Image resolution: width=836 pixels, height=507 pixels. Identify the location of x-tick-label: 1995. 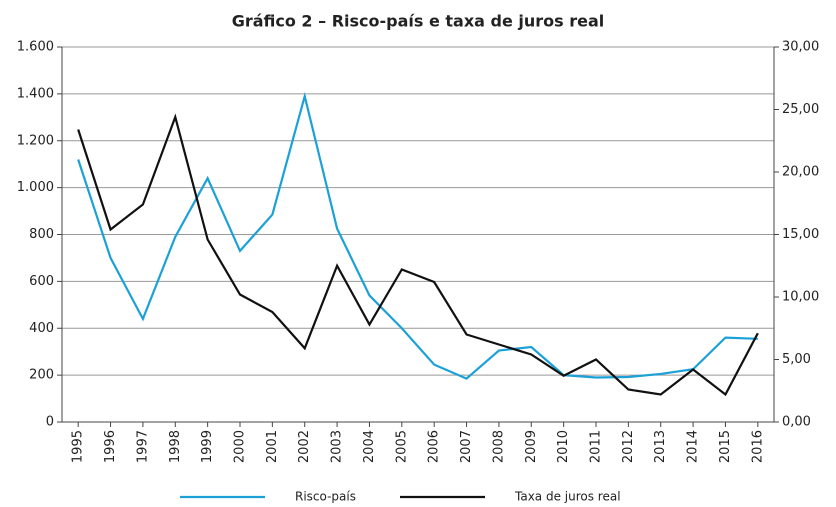
(78, 446).